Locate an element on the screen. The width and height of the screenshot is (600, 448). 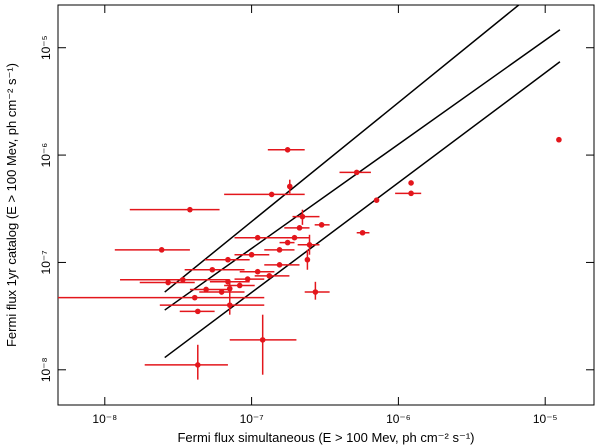
x-tick-label: 10⁻⁵ is located at coordinates (545, 419).